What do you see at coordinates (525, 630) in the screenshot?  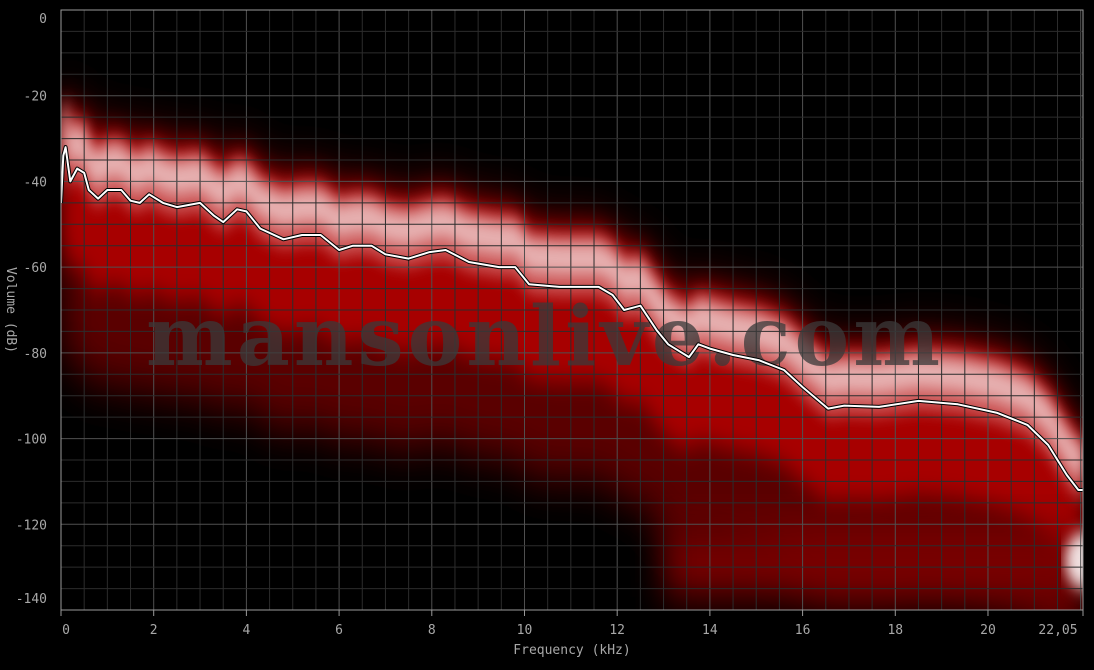 I see `x-tick-label: 10` at bounding box center [525, 630].